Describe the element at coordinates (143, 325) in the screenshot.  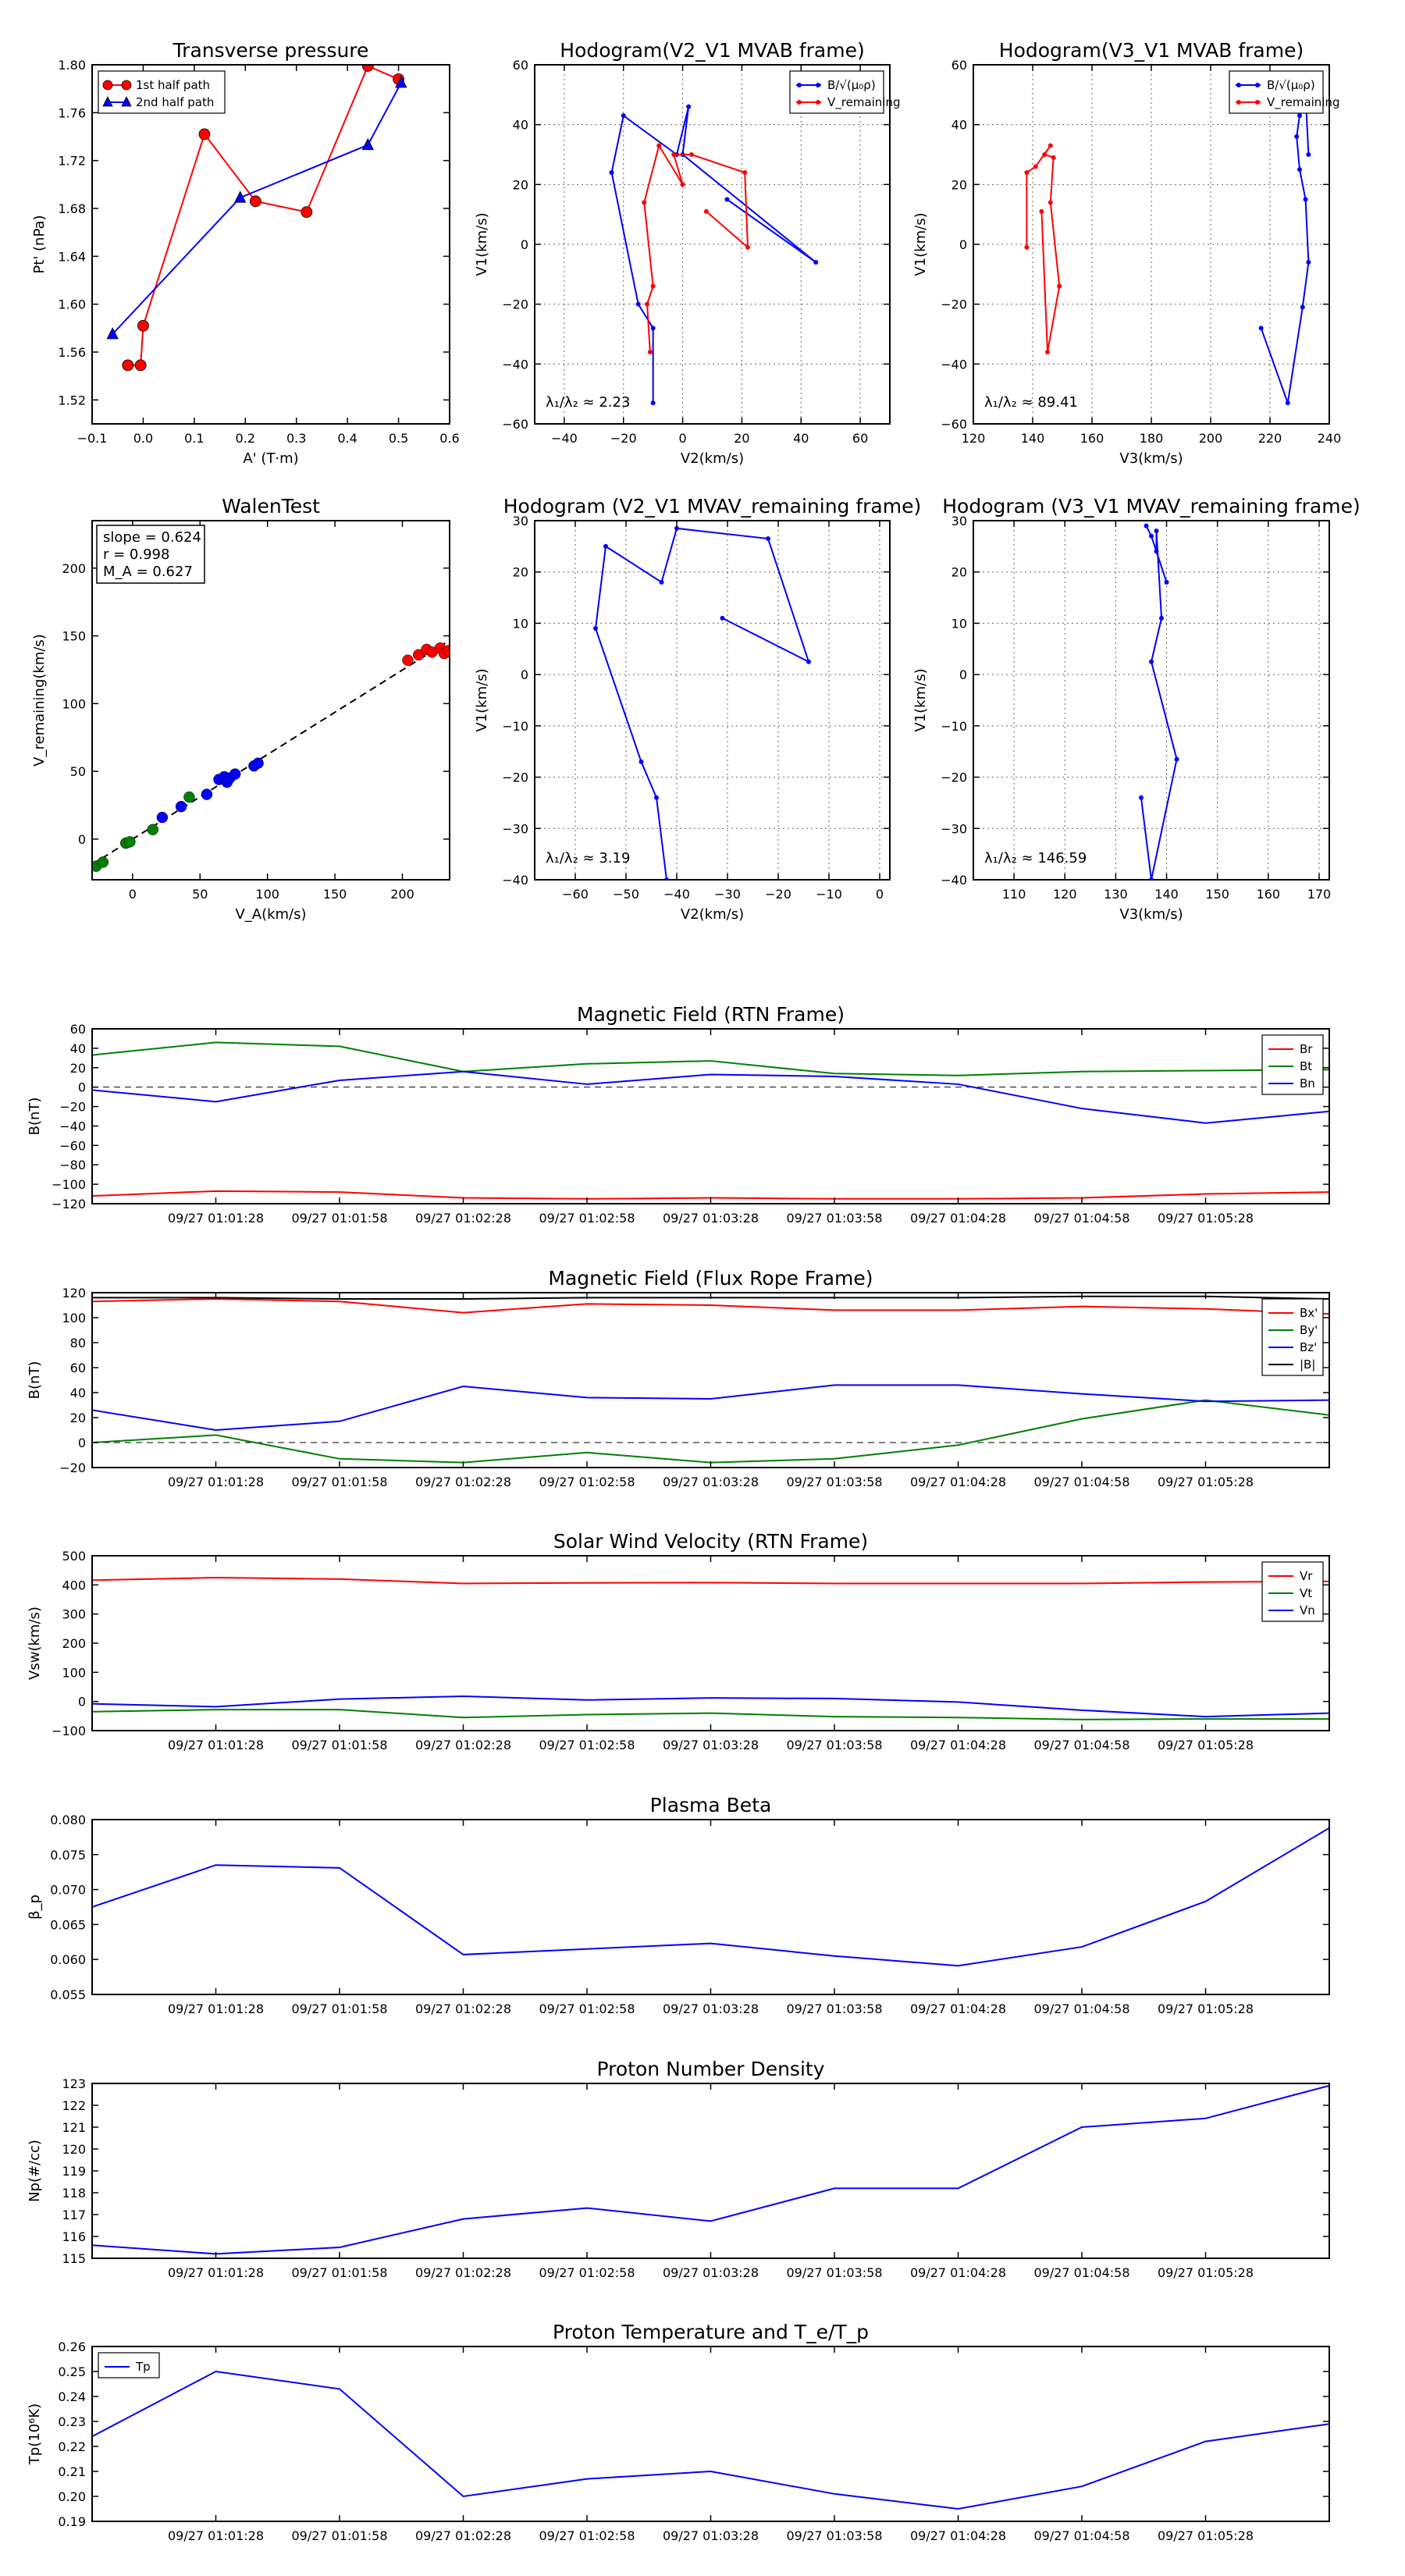
I see `data-point-circle` at that location.